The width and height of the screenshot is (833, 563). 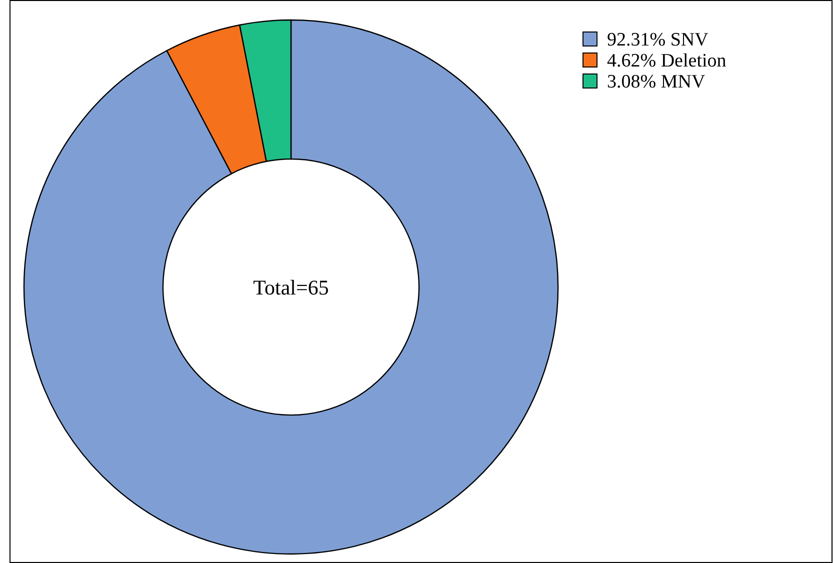 What do you see at coordinates (656, 82) in the screenshot?
I see `legend-label: 3.08% MNV` at bounding box center [656, 82].